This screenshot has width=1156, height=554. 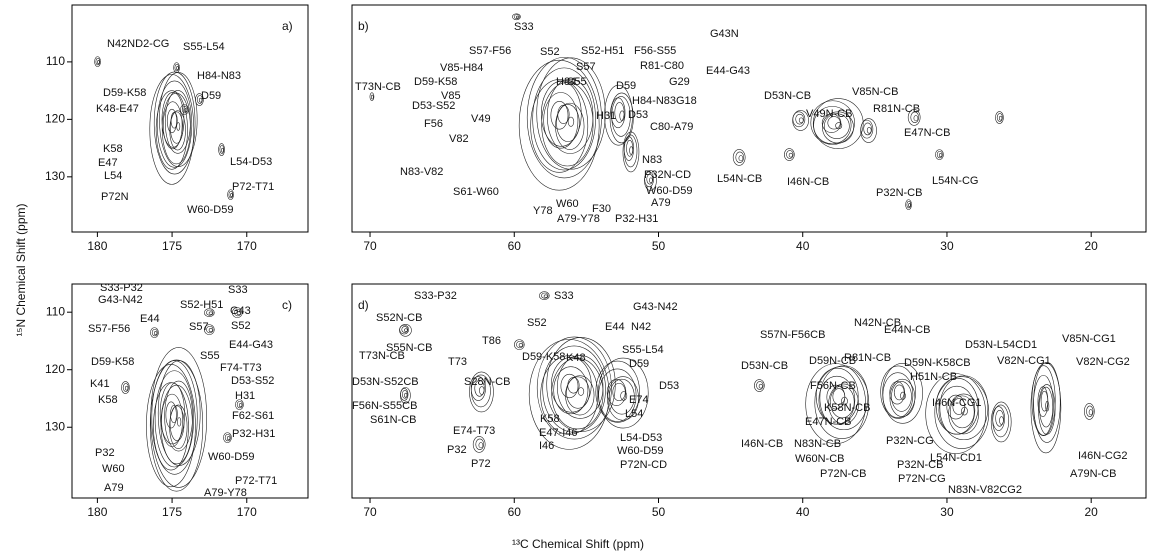 What do you see at coordinates (433, 106) in the screenshot?
I see `peak-label: D53-S52` at bounding box center [433, 106].